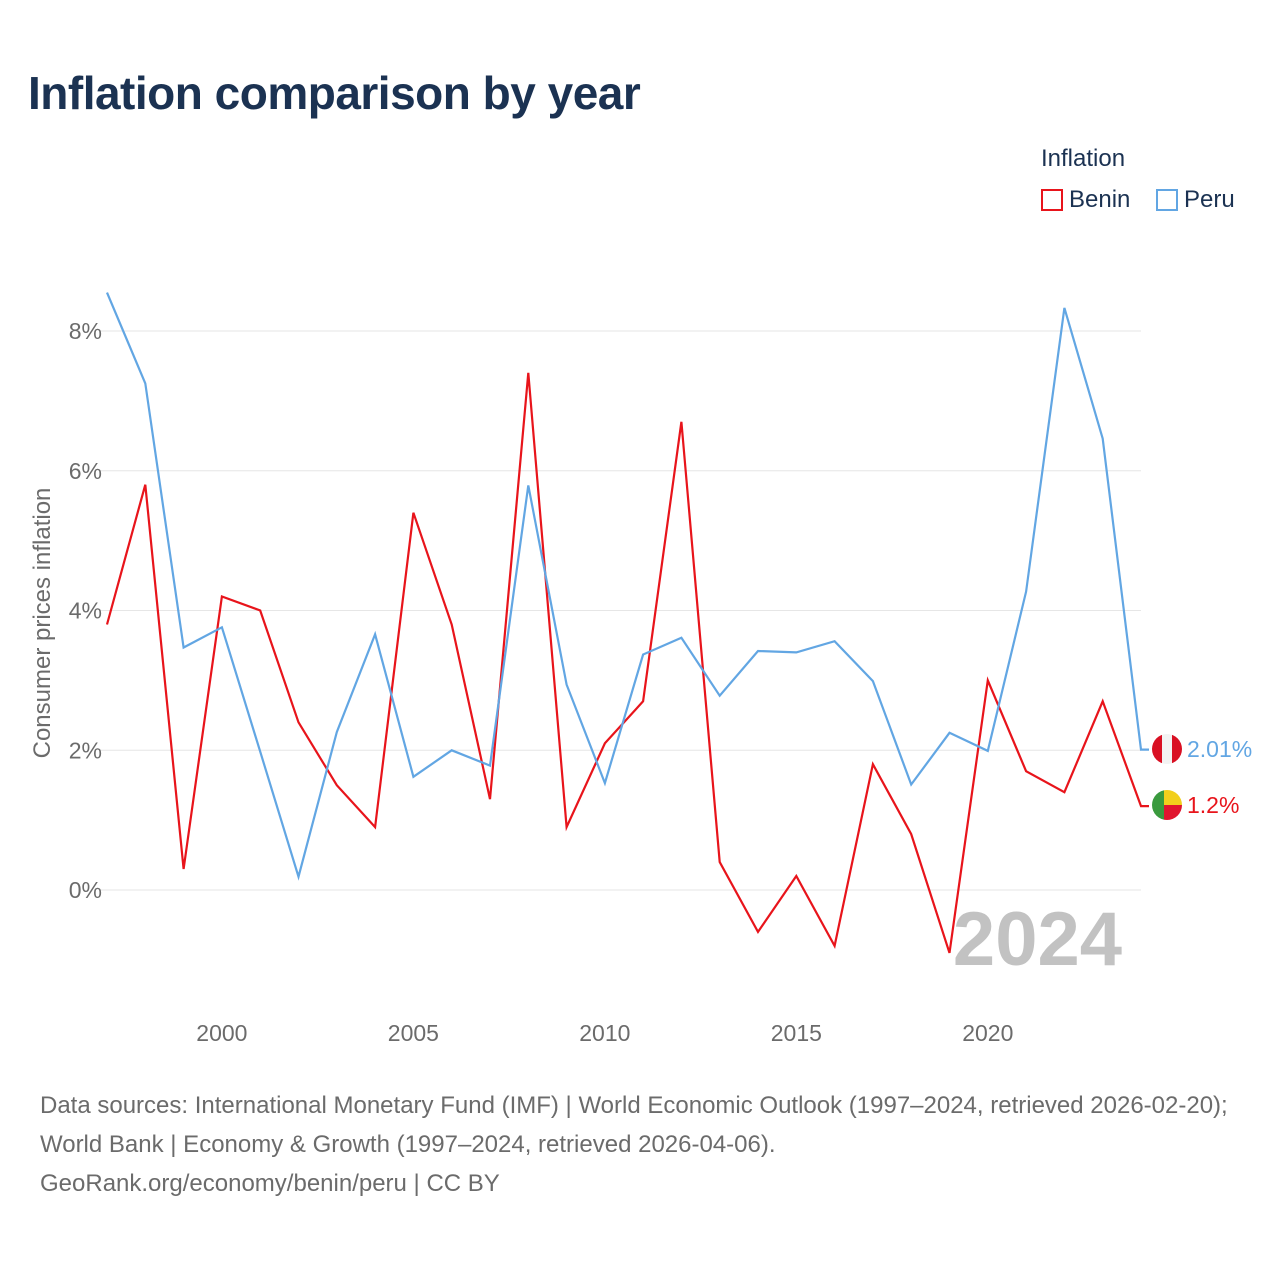 The width and height of the screenshot is (1280, 1280). I want to click on legend-title: Inflation, so click(1083, 158).